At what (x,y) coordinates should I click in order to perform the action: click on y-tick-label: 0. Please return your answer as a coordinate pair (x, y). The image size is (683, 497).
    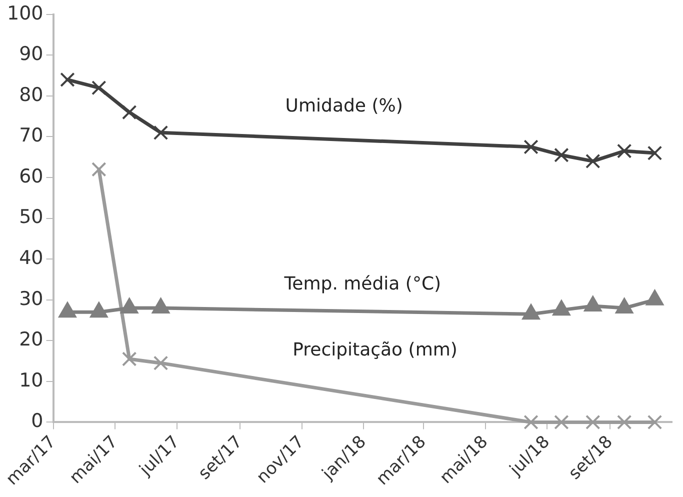
    Looking at the image, I should click on (37, 421).